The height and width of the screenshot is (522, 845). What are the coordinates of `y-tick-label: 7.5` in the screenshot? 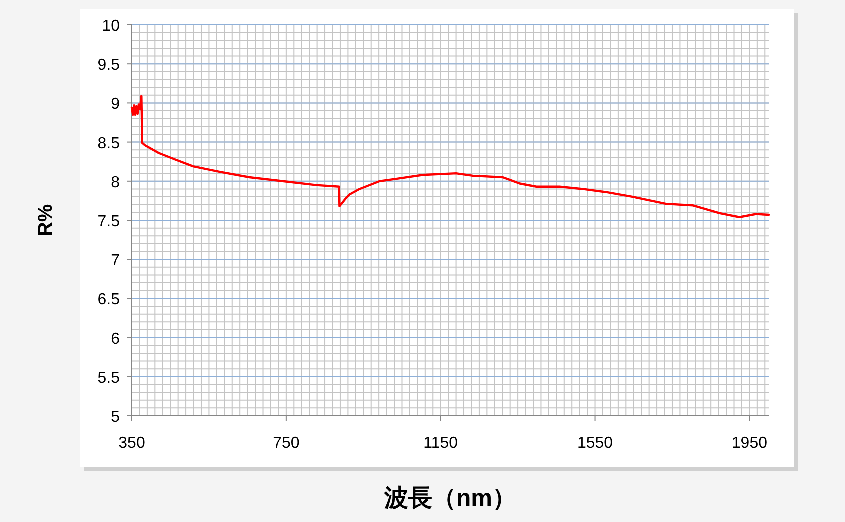 It's located at (109, 222).